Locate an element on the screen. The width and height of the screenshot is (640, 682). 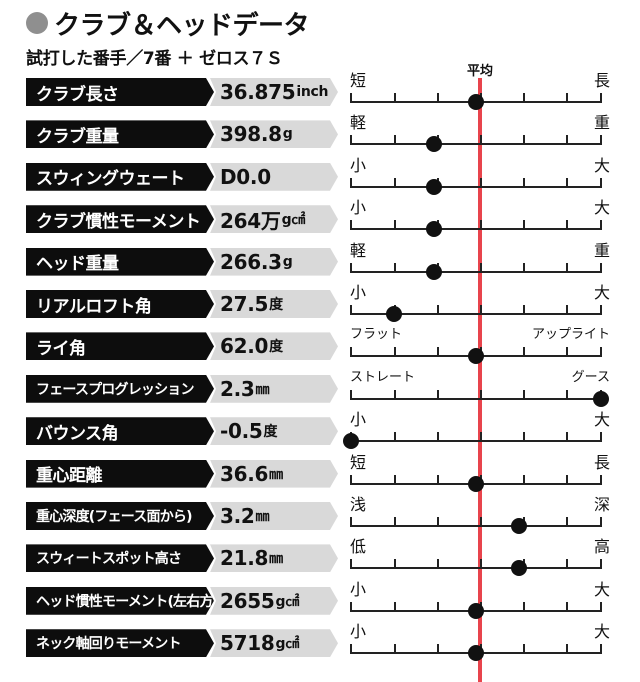
scale-low-label: ストレート is located at coordinates (383, 377).